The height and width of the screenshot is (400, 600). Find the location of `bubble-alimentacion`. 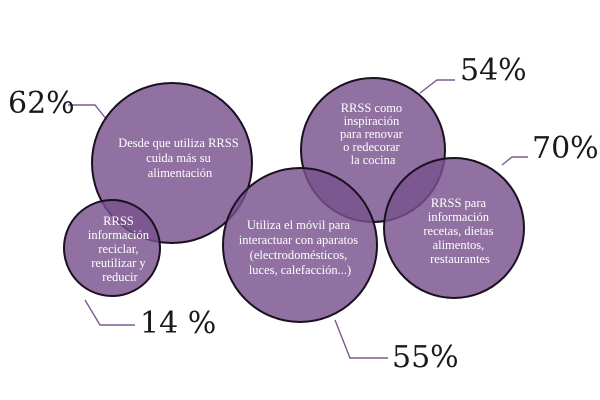

bubble-alimentacion is located at coordinates (172, 163).